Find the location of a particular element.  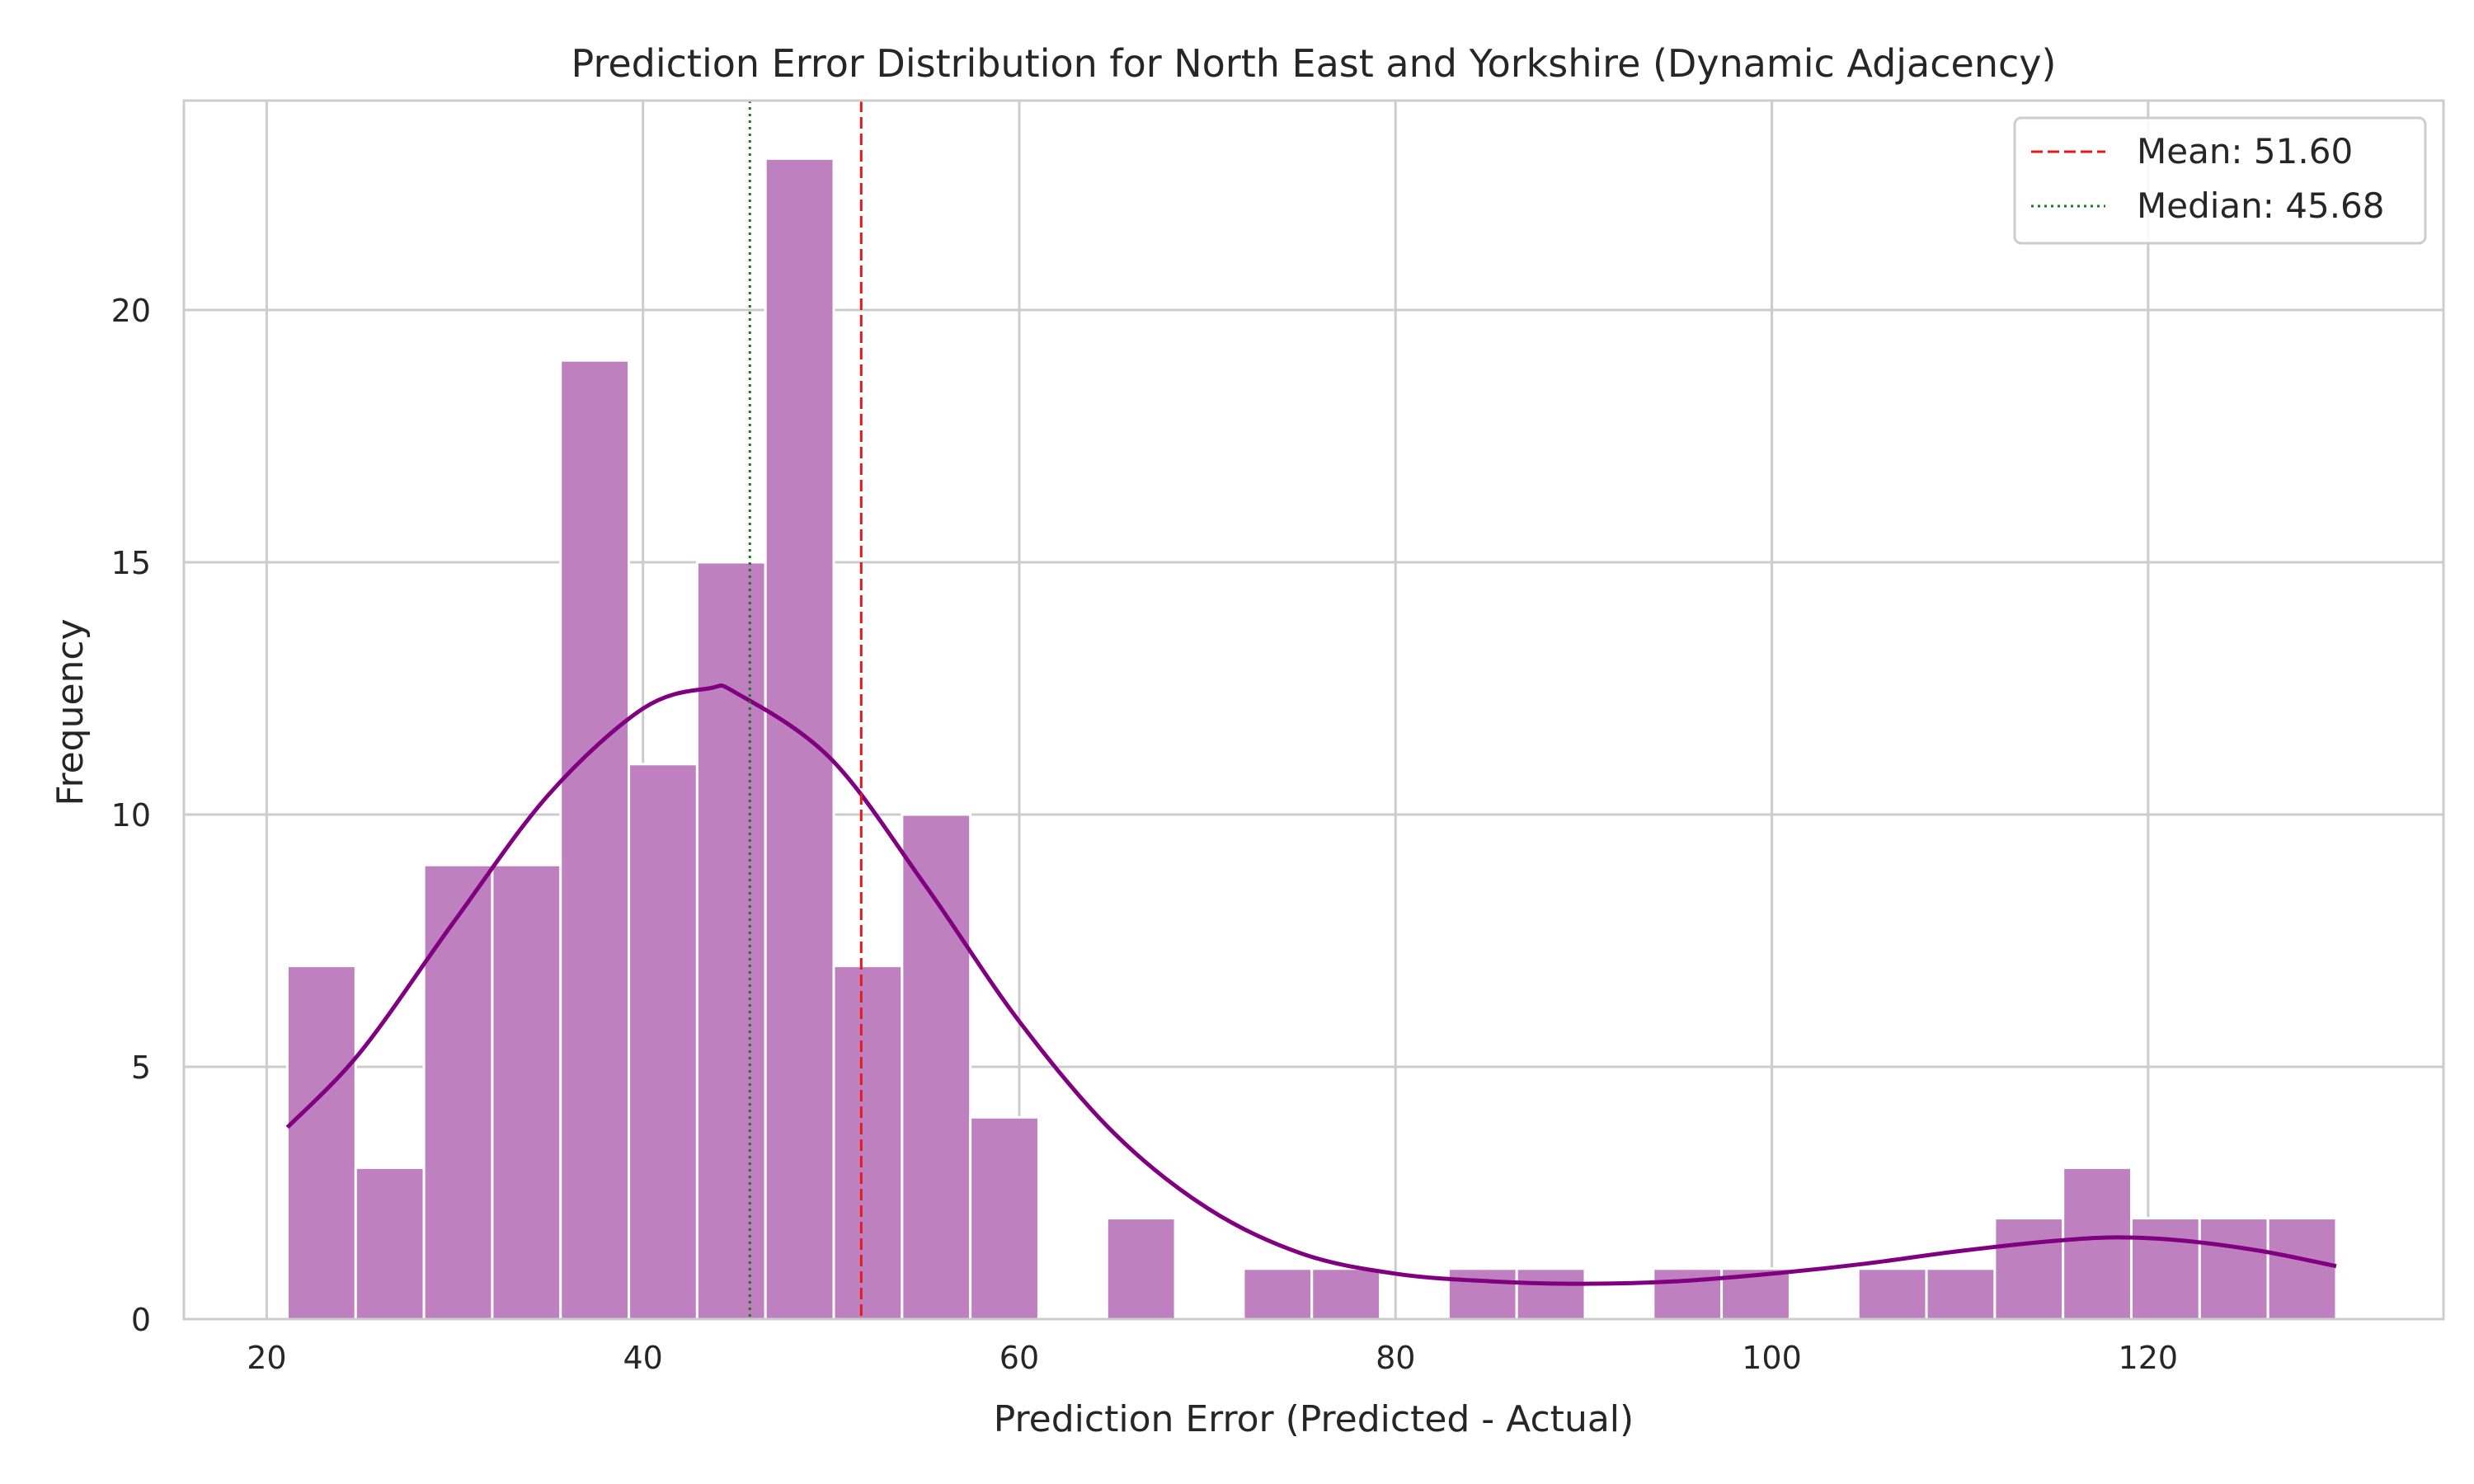

y-tick-label: 0 is located at coordinates (141, 1320).